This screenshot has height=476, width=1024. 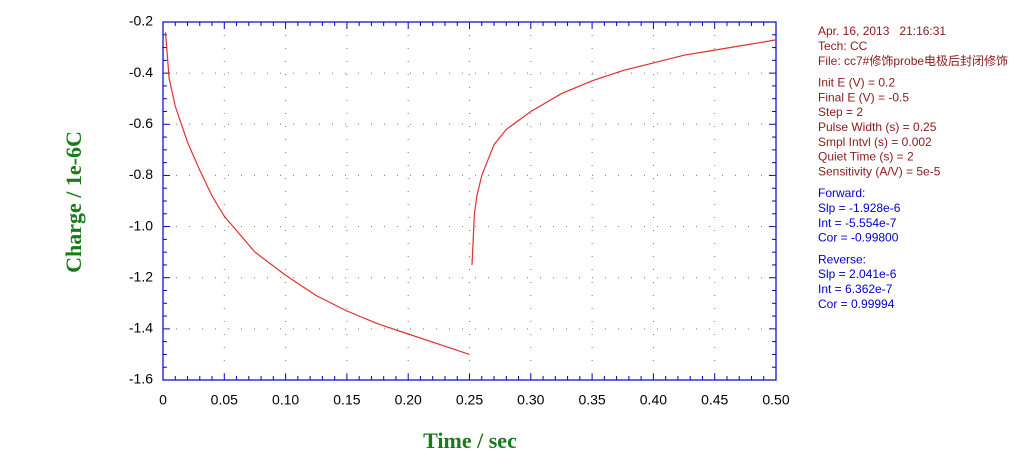 What do you see at coordinates (141, 225) in the screenshot?
I see `y-tick-label: -1.0` at bounding box center [141, 225].